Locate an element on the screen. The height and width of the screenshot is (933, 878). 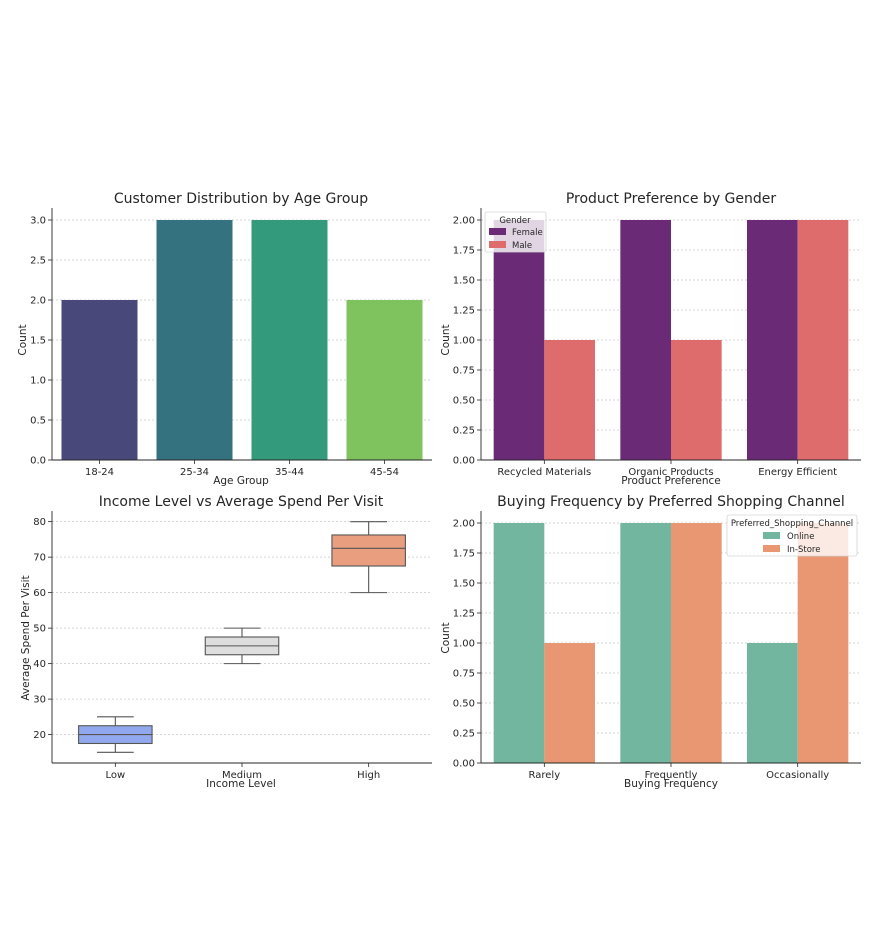
y-tick-label: 30 is located at coordinates (39, 700).